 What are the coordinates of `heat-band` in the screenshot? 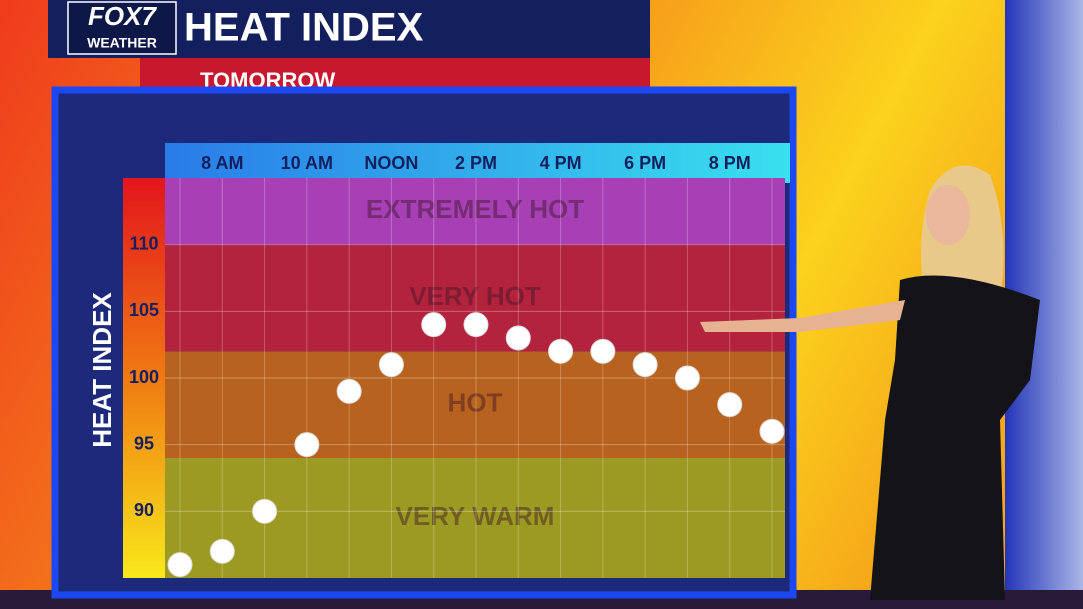 It's located at (475, 211).